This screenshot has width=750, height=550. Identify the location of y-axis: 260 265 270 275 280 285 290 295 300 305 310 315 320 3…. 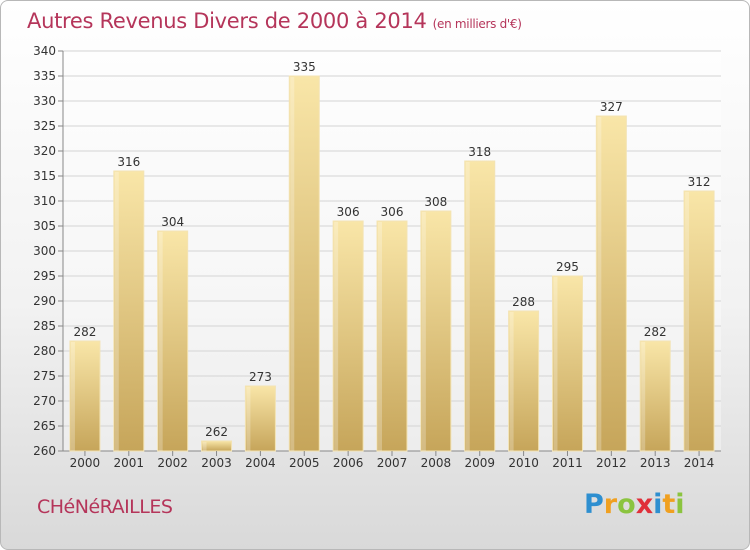
(44, 251).